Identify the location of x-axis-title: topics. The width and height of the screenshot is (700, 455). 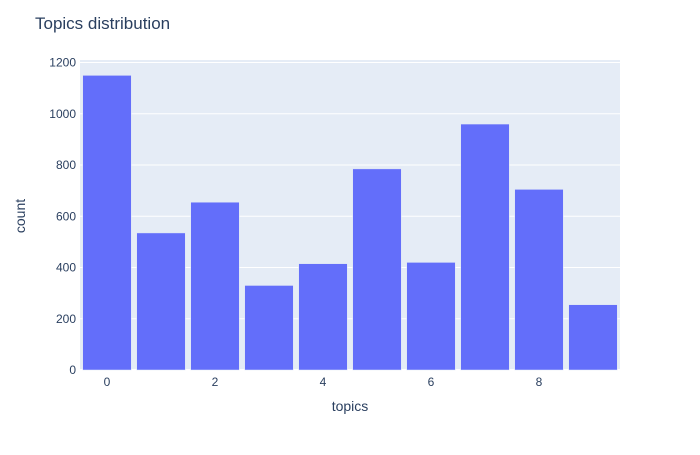
(350, 406).